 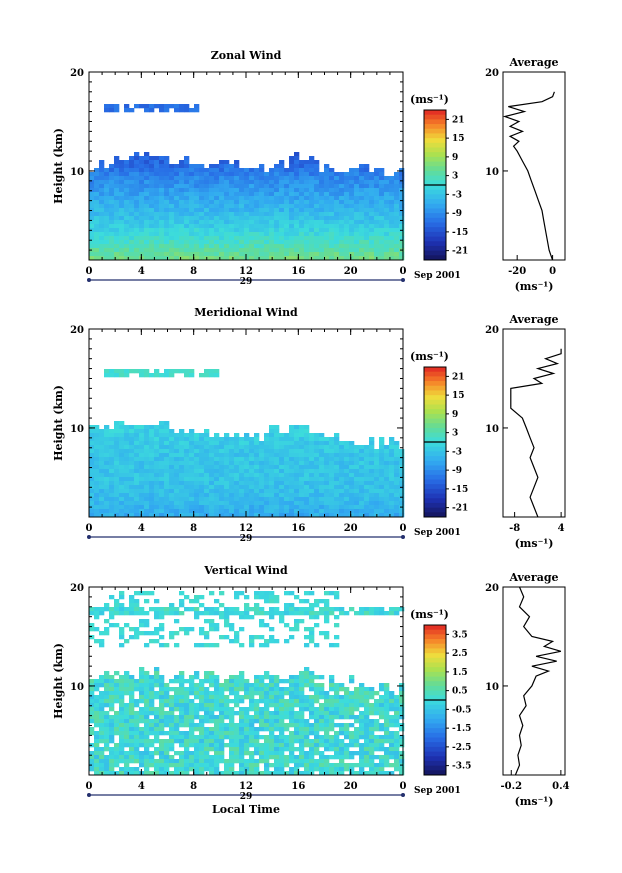 I want to click on day-label: 29, so click(x=246, y=539).